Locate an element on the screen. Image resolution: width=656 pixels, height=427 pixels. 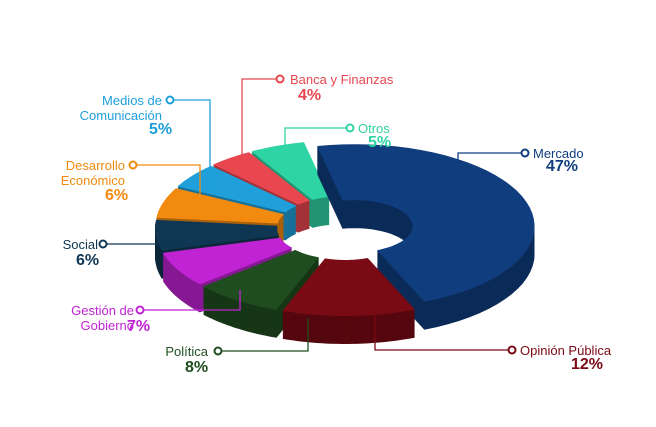
value-label: 8% is located at coordinates (197, 367).